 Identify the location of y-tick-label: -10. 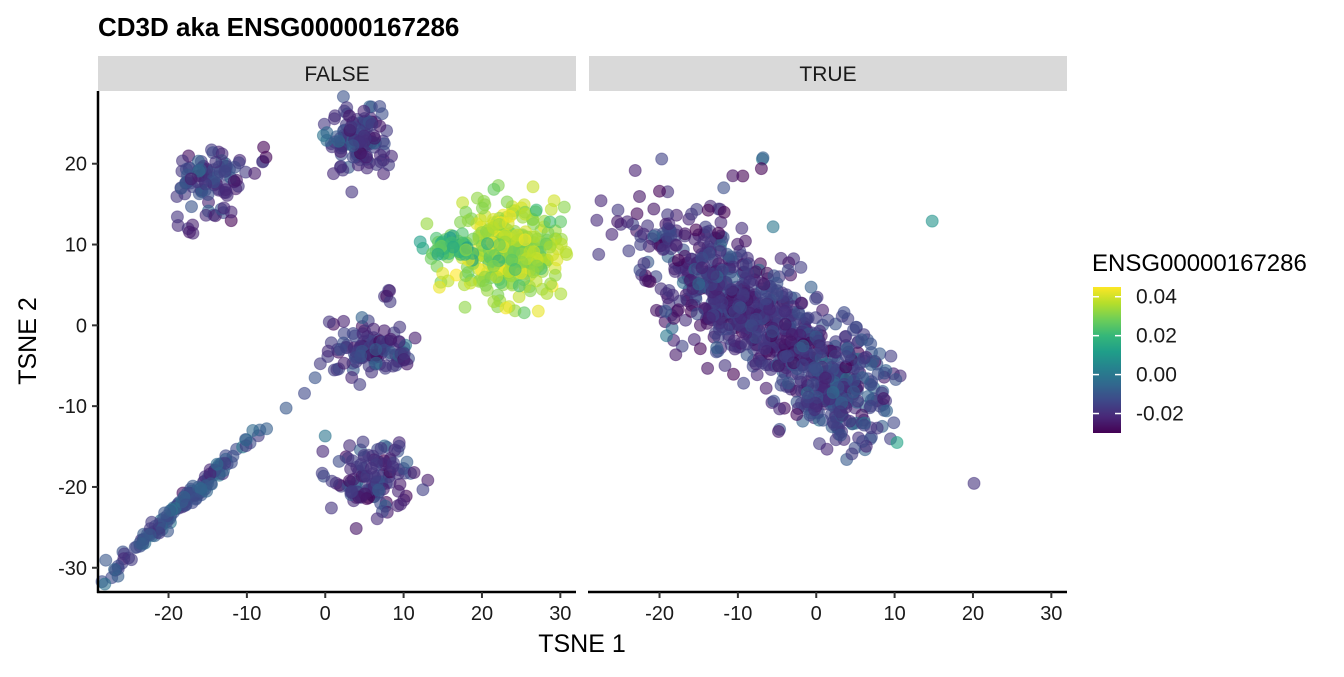
(72, 407).